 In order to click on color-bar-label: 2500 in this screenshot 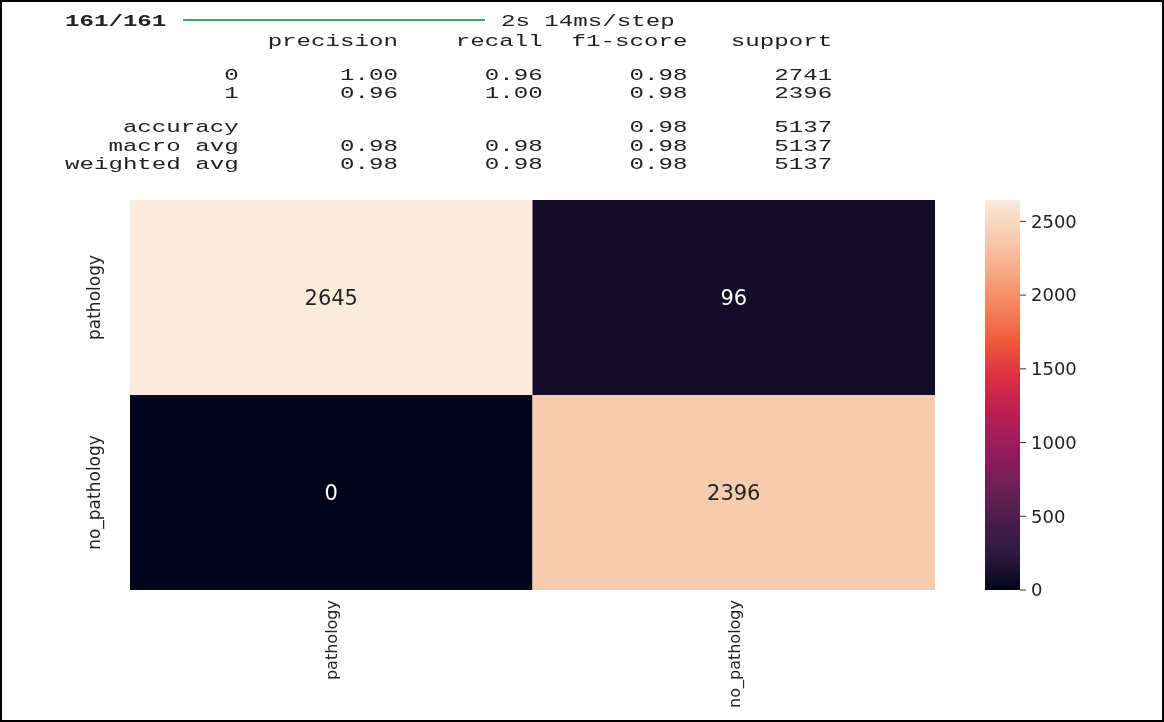, I will do `click(1054, 221)`.